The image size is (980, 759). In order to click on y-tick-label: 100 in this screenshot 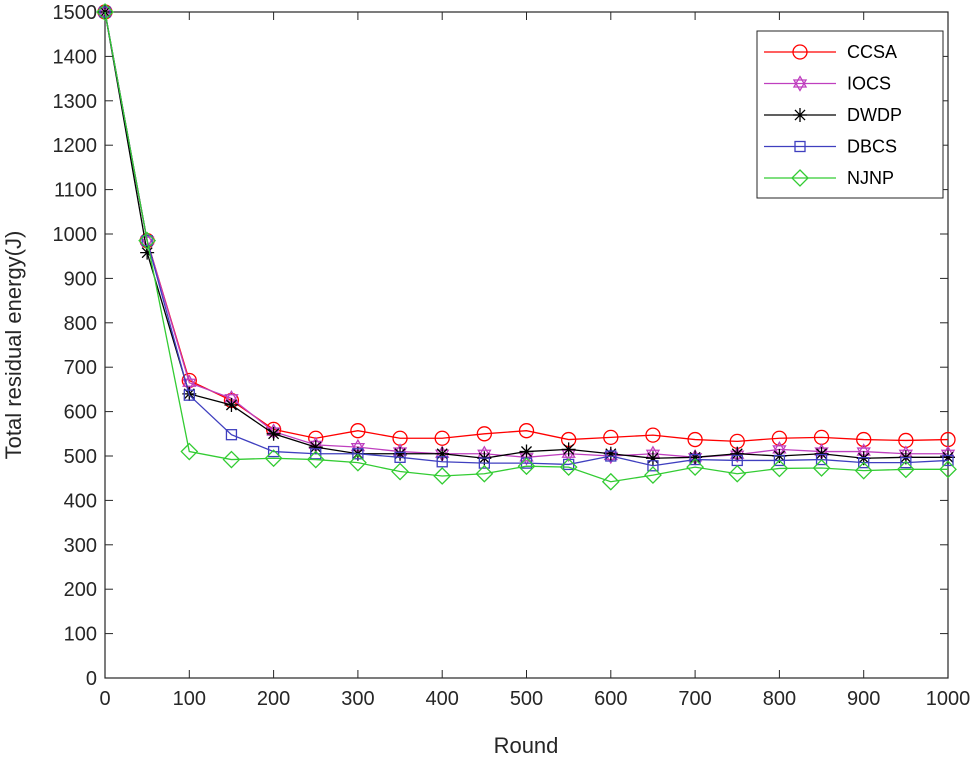, I will do `click(80, 635)`.